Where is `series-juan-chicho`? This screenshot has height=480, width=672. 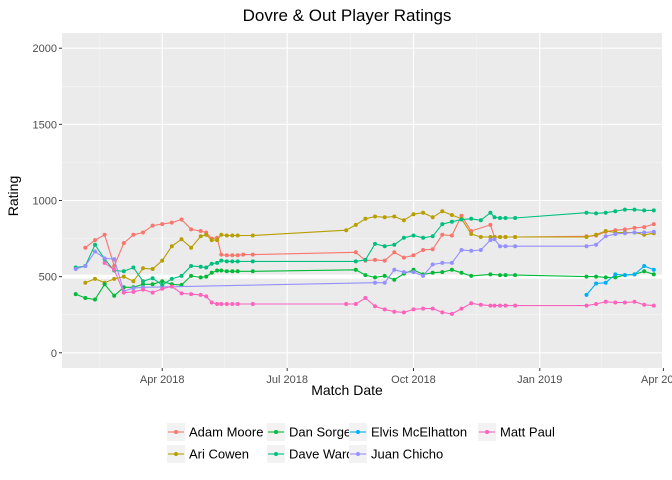
series-juan-chicho is located at coordinates (364, 261).